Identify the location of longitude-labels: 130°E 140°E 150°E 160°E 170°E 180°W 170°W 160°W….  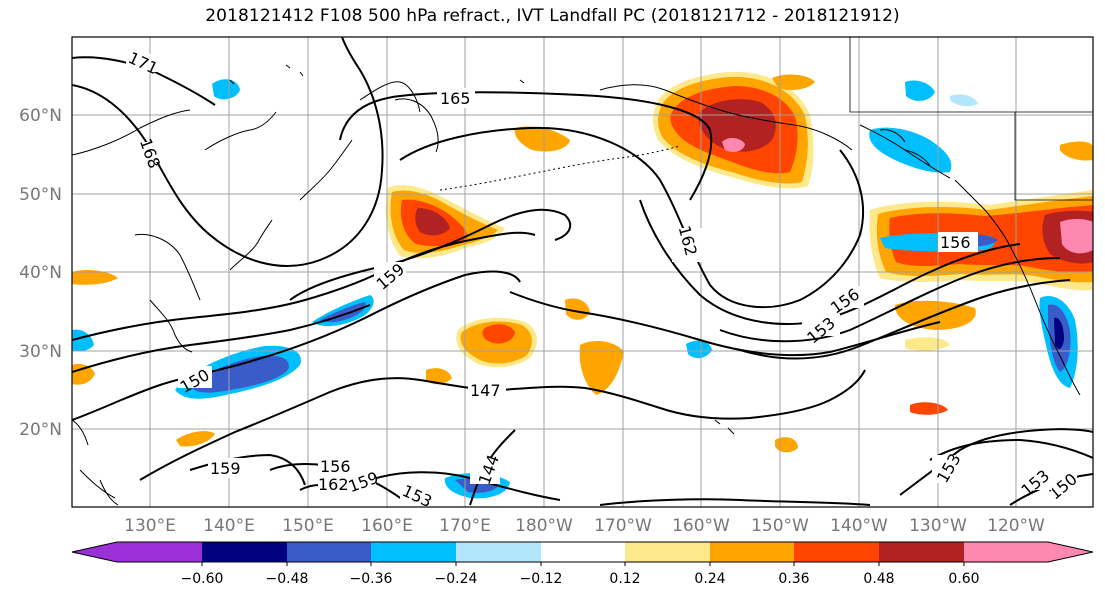
(584, 526).